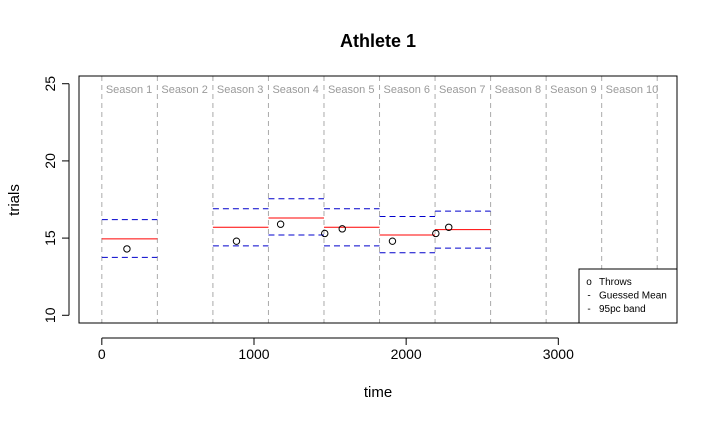 The width and height of the screenshot is (718, 421). What do you see at coordinates (351, 90) in the screenshot?
I see `season-label: Season 5` at bounding box center [351, 90].